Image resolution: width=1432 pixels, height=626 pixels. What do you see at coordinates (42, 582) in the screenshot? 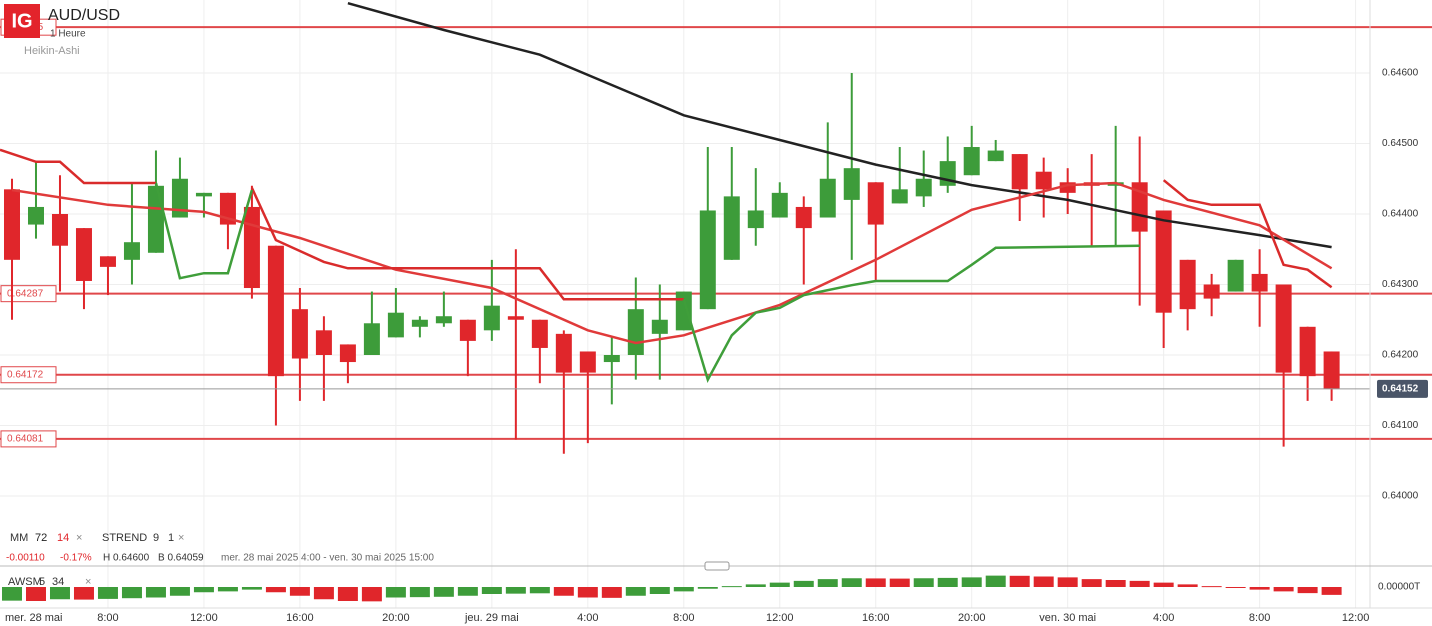
I see `indicator-param: 5` at bounding box center [42, 582].